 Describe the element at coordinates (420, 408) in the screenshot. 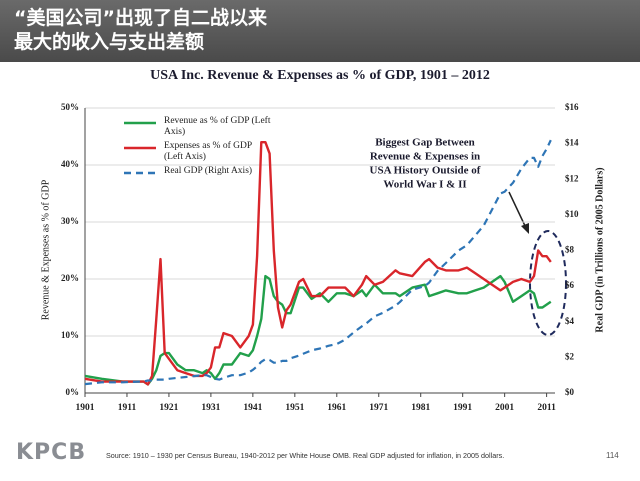

I see `x-tick-label: 1981` at that location.